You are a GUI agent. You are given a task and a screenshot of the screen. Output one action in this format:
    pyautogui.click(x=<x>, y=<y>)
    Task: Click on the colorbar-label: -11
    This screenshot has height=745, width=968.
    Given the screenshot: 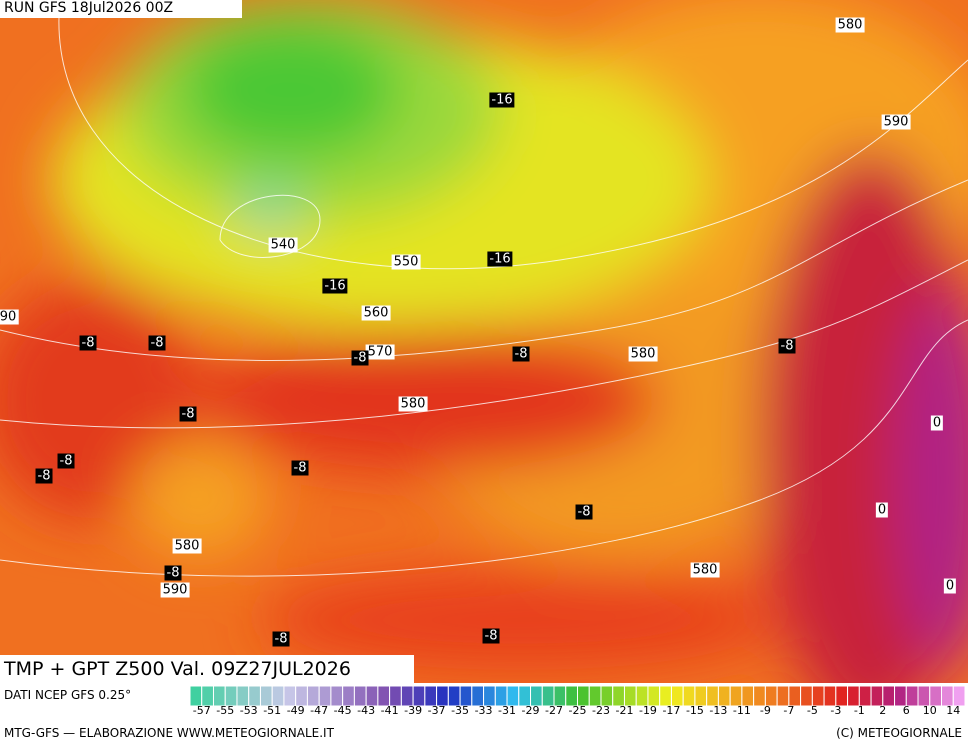 What is the action you would take?
    pyautogui.click(x=742, y=710)
    